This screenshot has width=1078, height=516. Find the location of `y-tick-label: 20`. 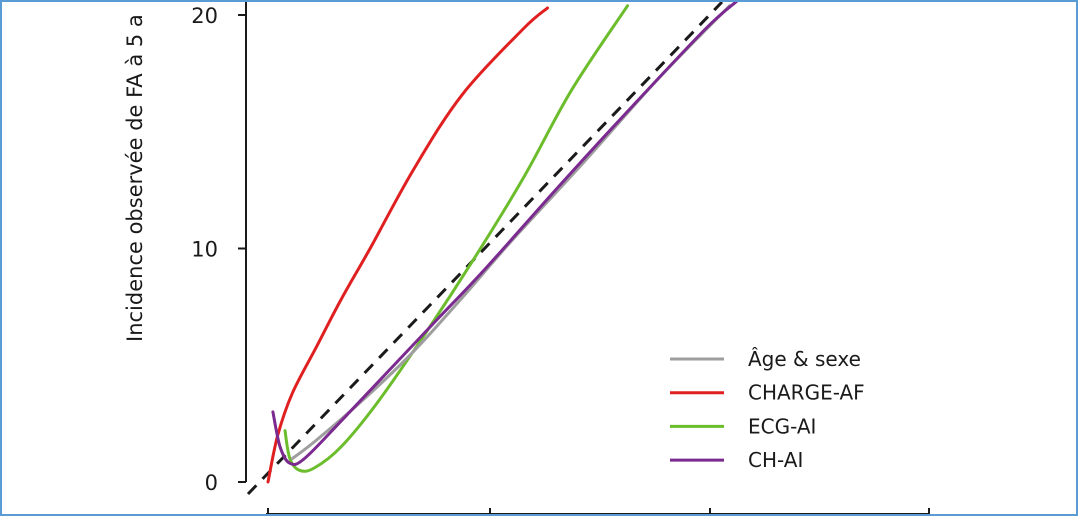

y-tick-label: 20 is located at coordinates (204, 16).